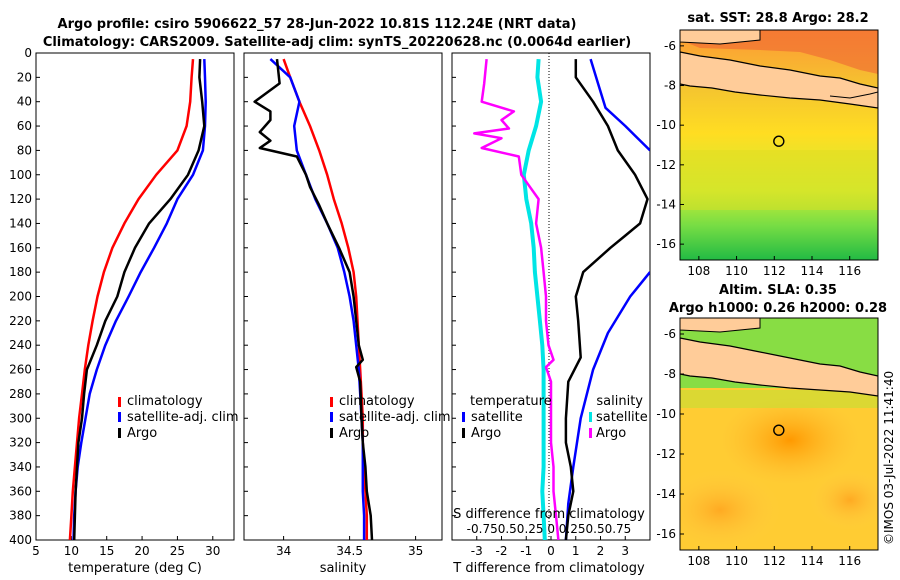 Image resolution: width=900 pixels, height=580 pixels. What do you see at coordinates (666, 454) in the screenshot?
I see `y-tick-label: -12` at bounding box center [666, 454].